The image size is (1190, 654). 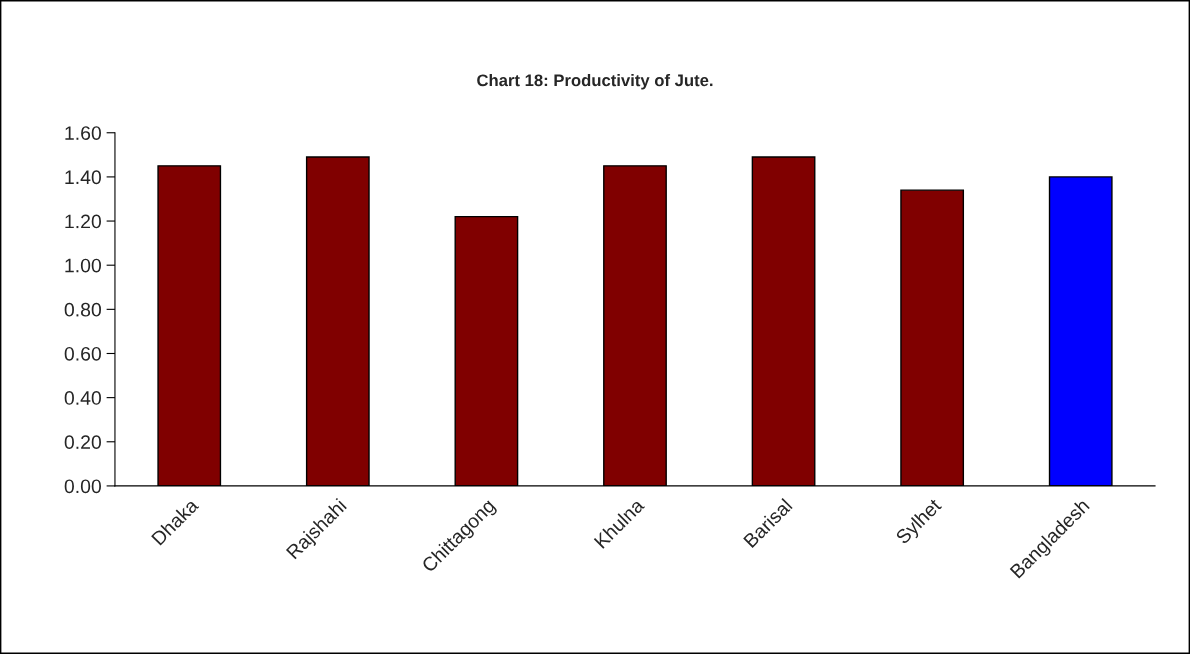 I want to click on y-tick-label: 0.20, so click(x=82, y=442).